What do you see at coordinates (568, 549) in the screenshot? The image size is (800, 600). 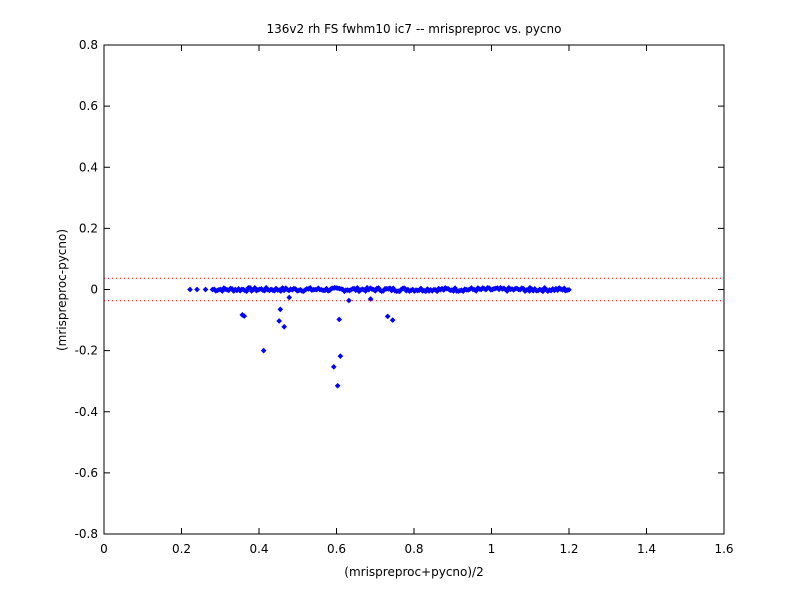 I see `x-tick-label: 1.2` at bounding box center [568, 549].